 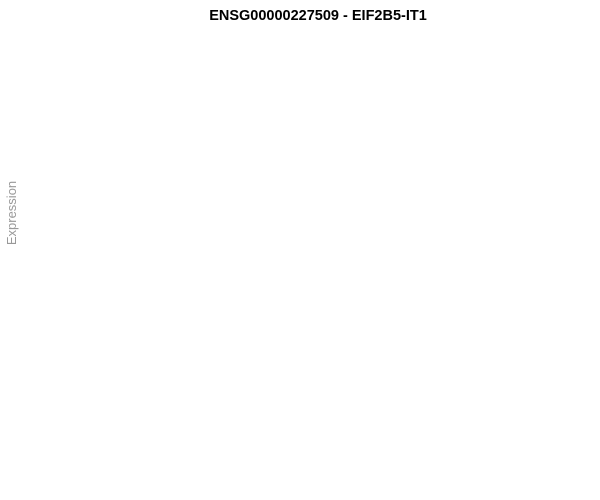 I want to click on y-axis-label: Expression, so click(x=11, y=213).